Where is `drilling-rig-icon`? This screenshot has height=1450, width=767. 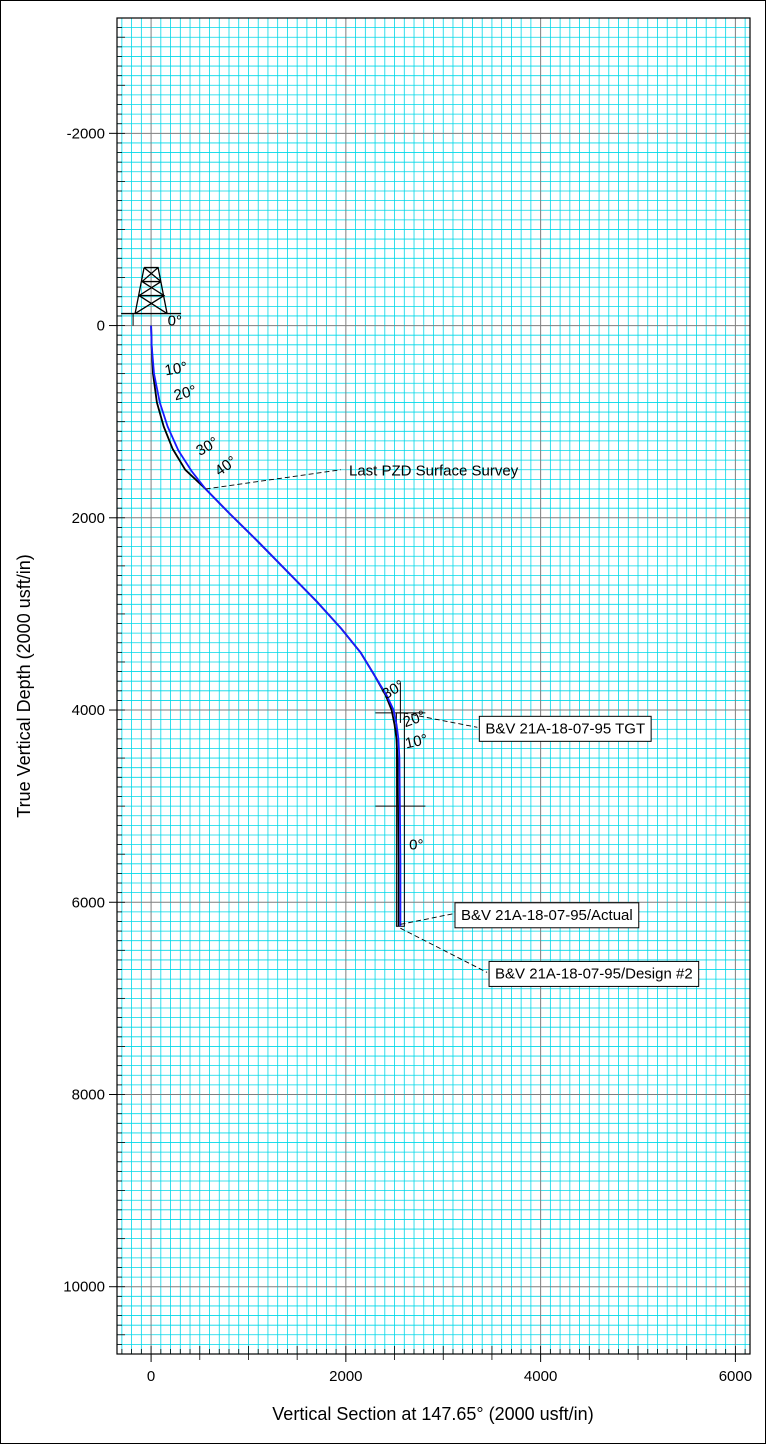
drilling-rig-icon is located at coordinates (151, 296).